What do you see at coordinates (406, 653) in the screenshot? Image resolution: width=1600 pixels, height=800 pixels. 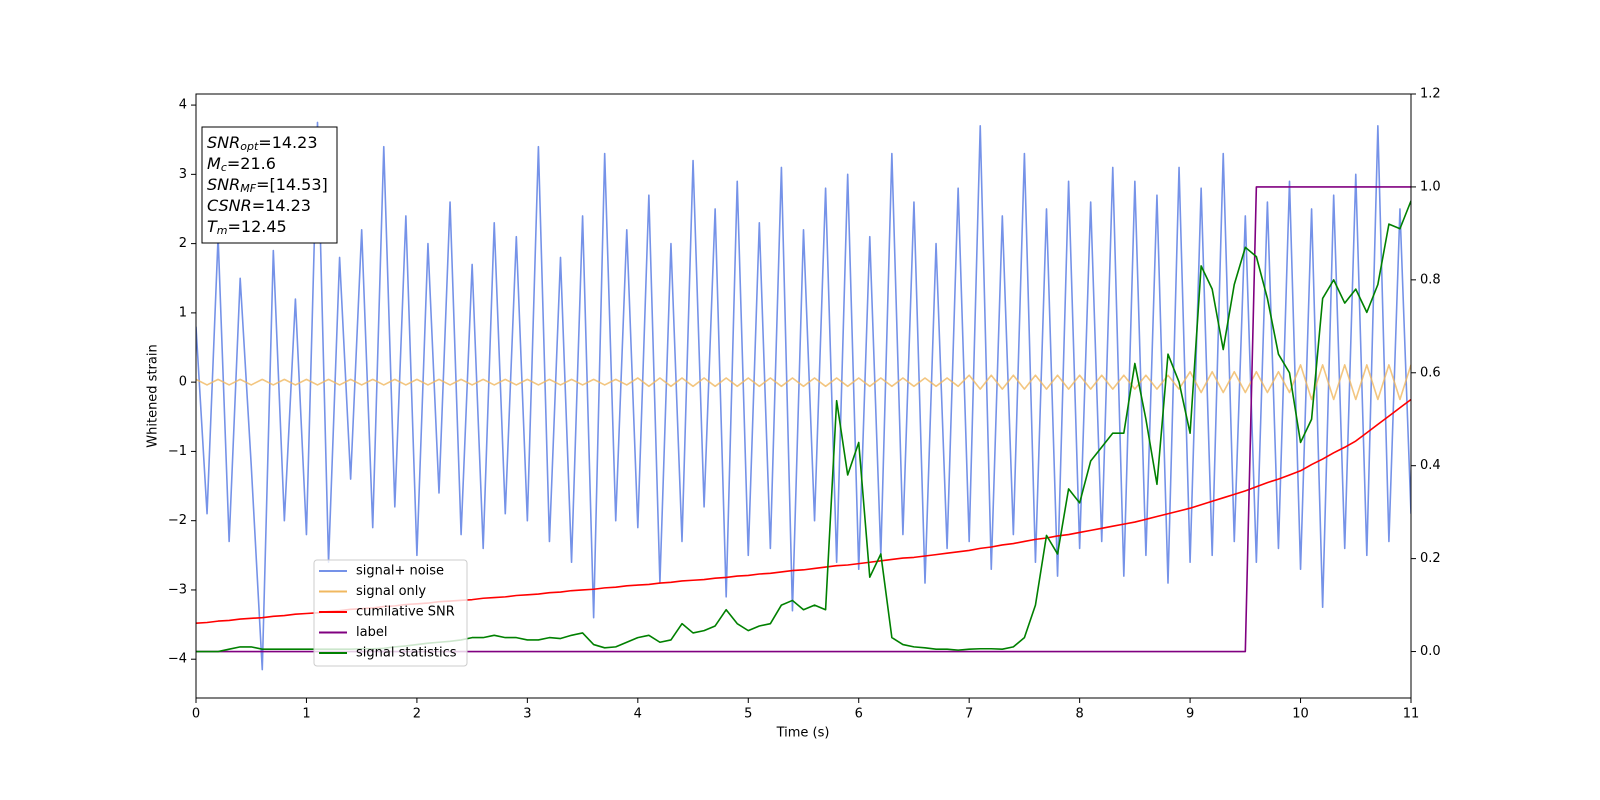 I see `legend-label: signal statistics` at bounding box center [406, 653].